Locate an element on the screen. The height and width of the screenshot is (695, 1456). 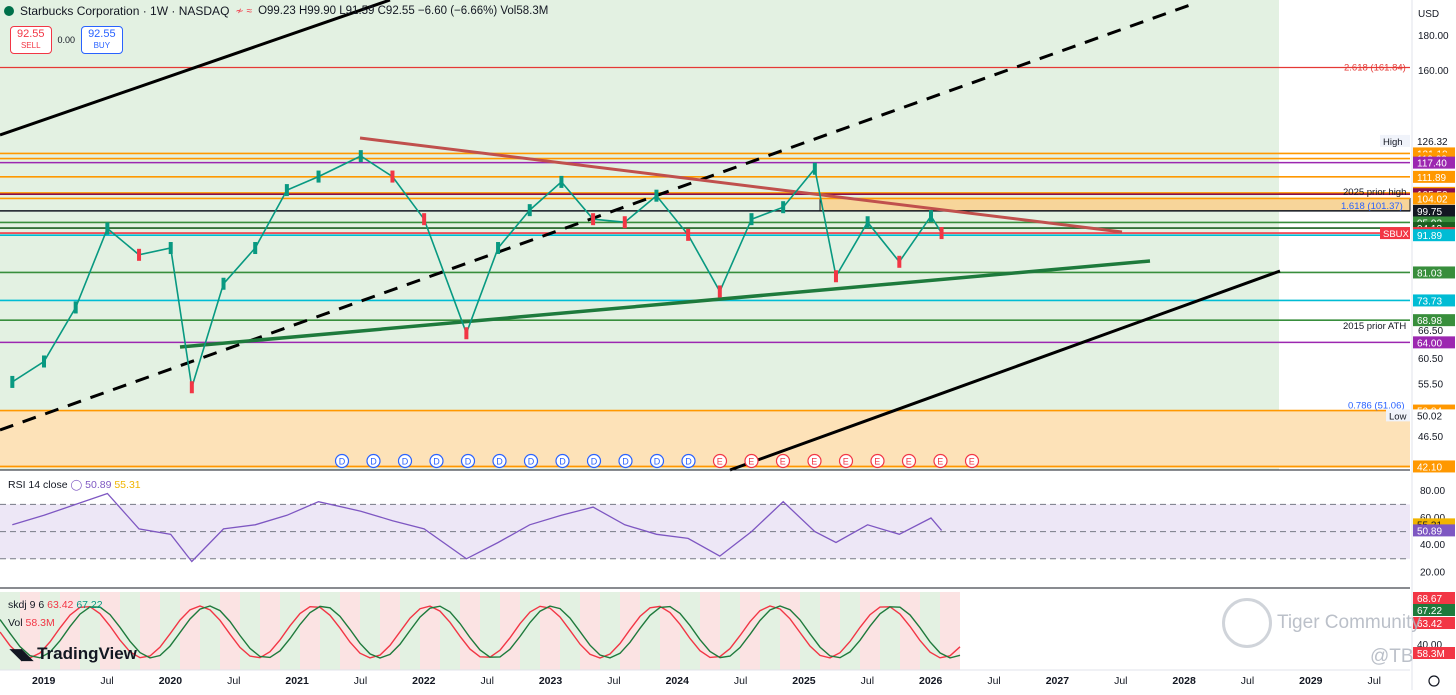
skdj-badge is located at coordinates (1434, 610).